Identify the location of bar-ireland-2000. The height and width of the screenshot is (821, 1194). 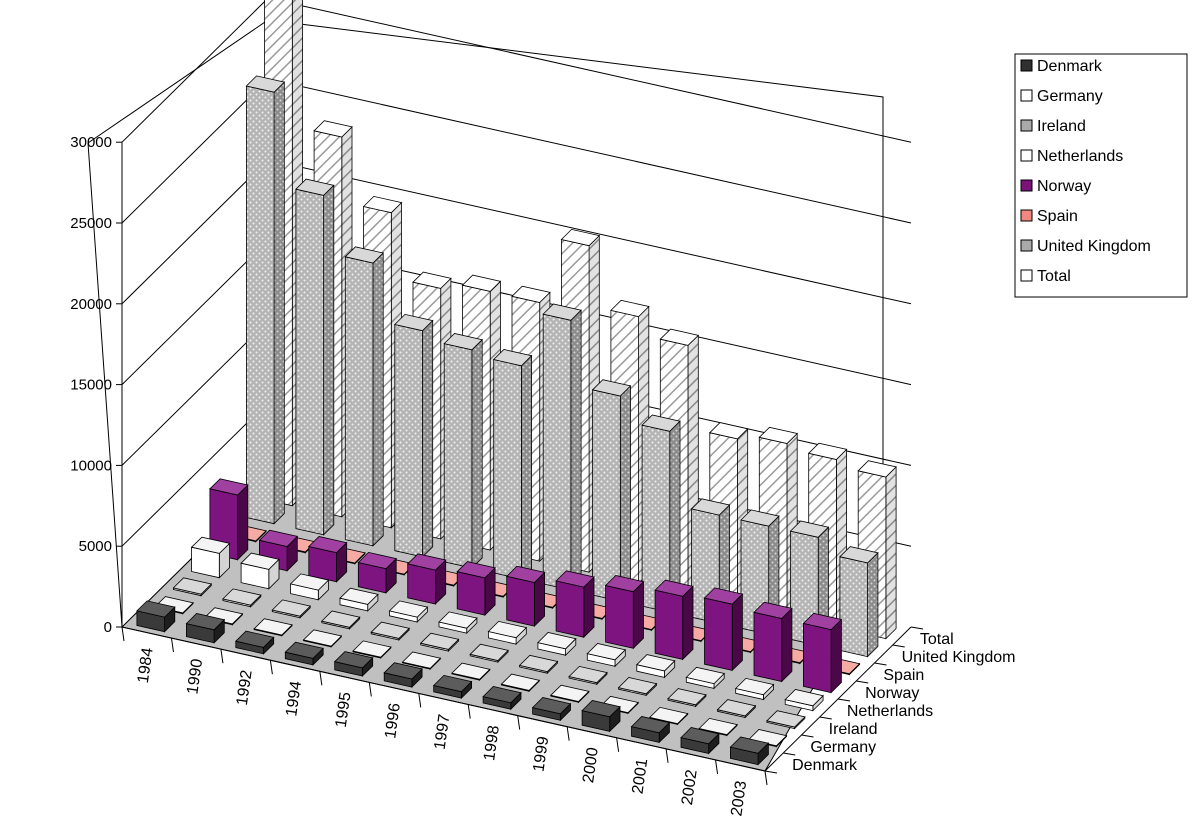
(637, 687).